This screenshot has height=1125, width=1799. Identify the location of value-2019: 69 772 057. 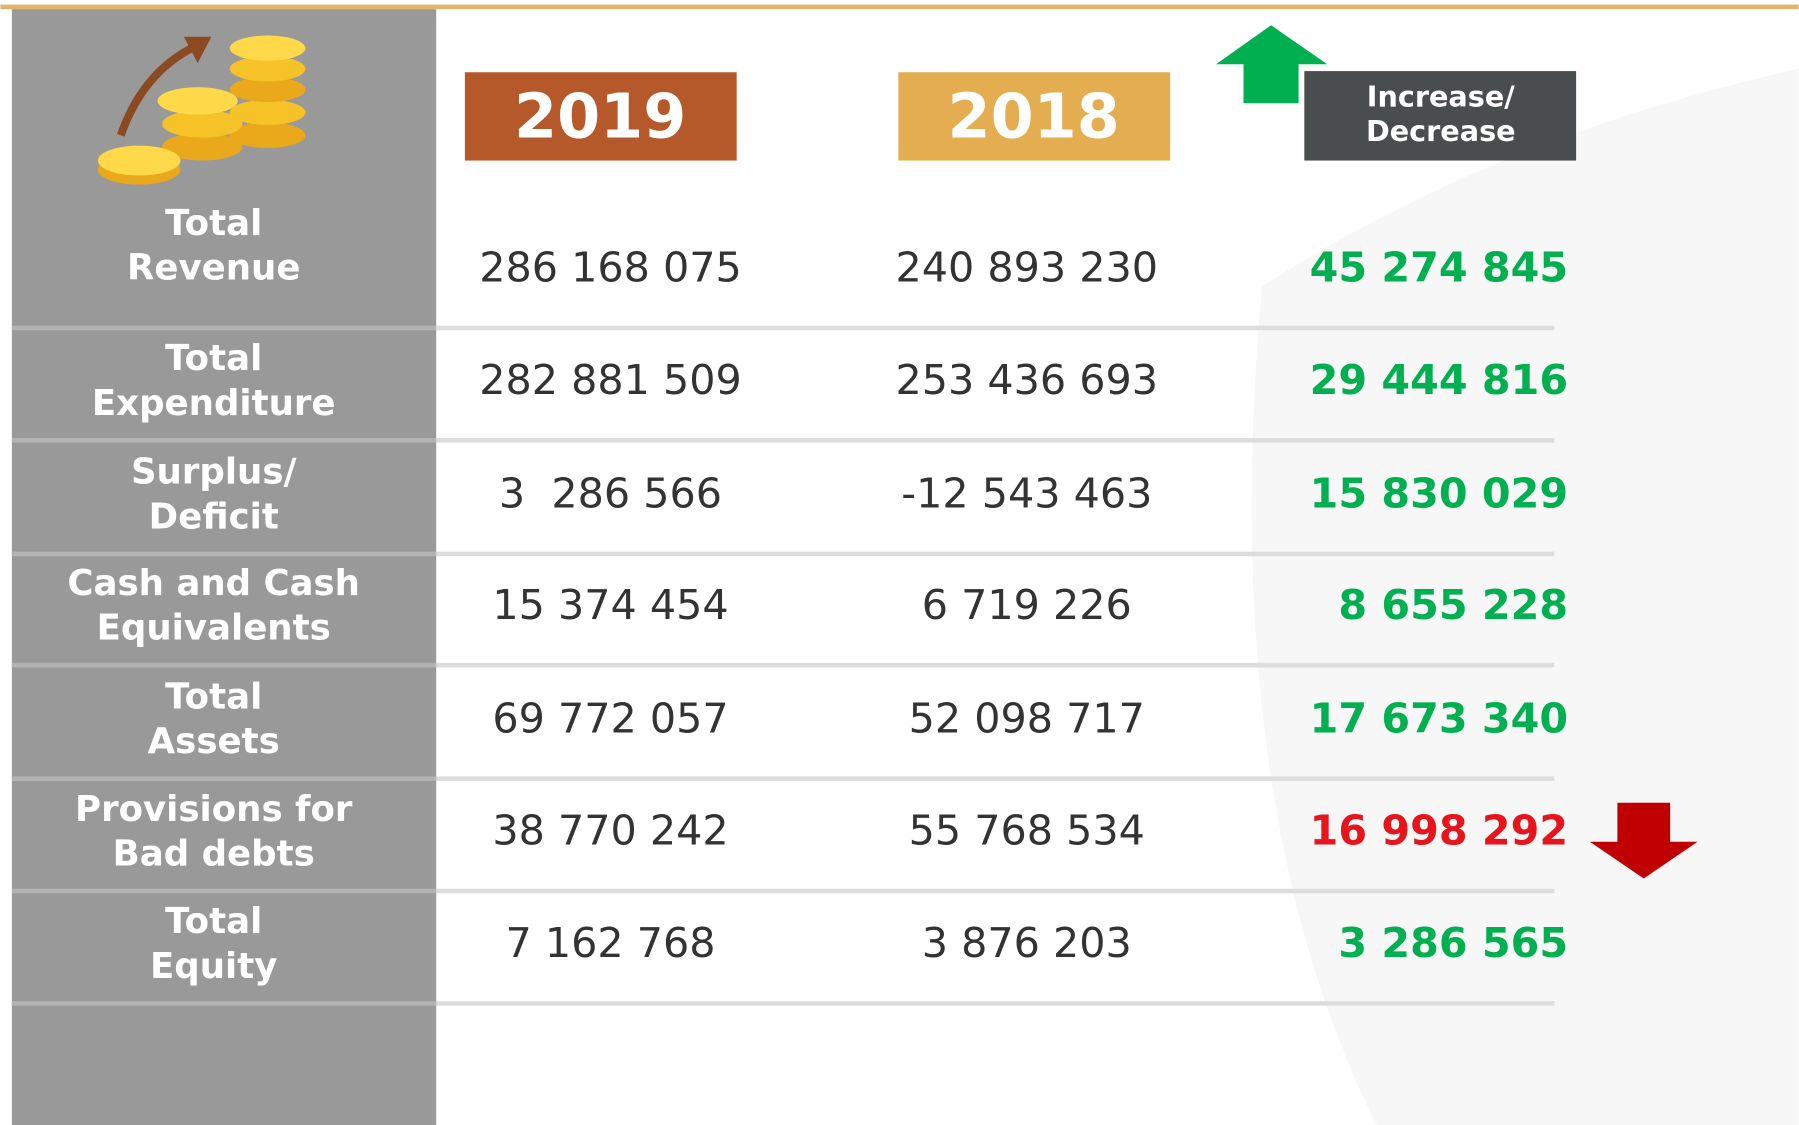
(610, 718).